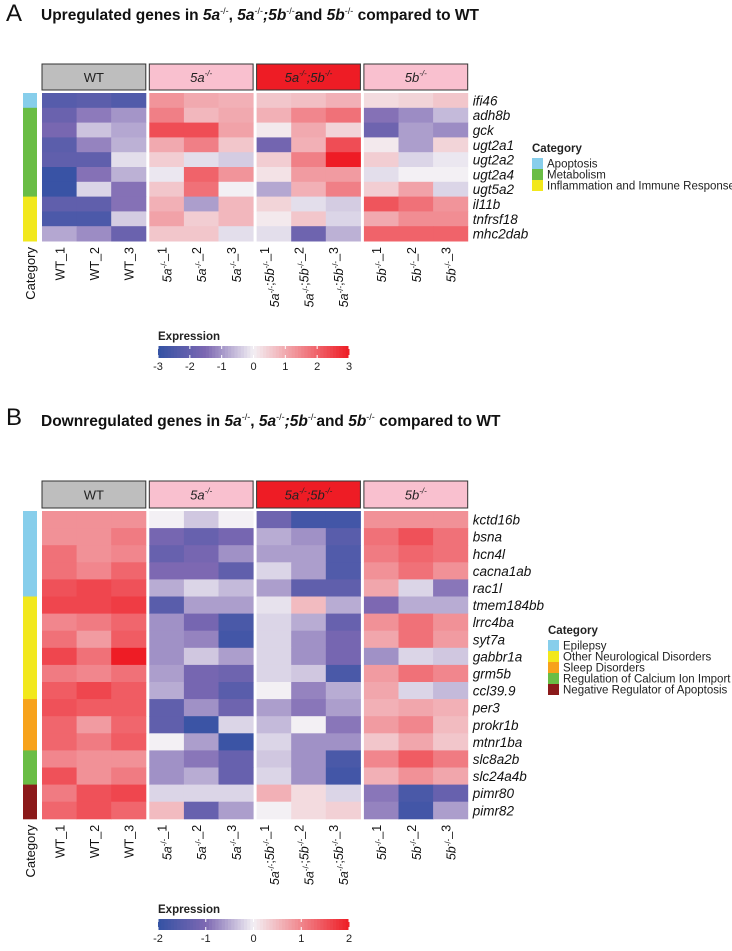  What do you see at coordinates (301, 939) in the screenshot?
I see `colorbar-tick-label: 1` at bounding box center [301, 939].